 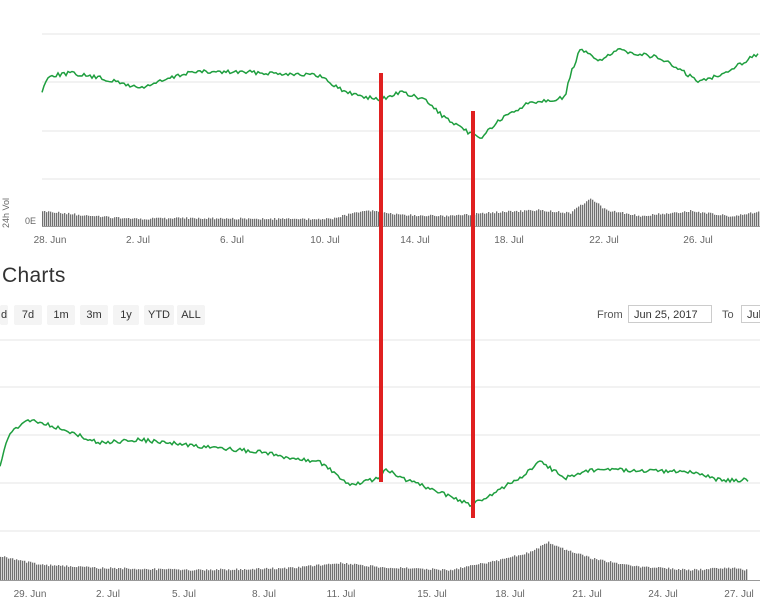 What do you see at coordinates (400, 93) in the screenshot?
I see `top-price-line` at bounding box center [400, 93].